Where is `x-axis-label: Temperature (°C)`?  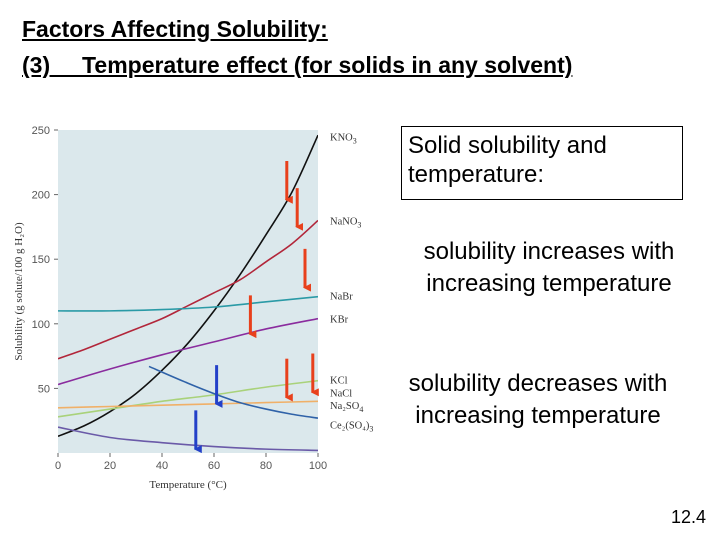 x-axis-label: Temperature (°C) is located at coordinates (188, 485).